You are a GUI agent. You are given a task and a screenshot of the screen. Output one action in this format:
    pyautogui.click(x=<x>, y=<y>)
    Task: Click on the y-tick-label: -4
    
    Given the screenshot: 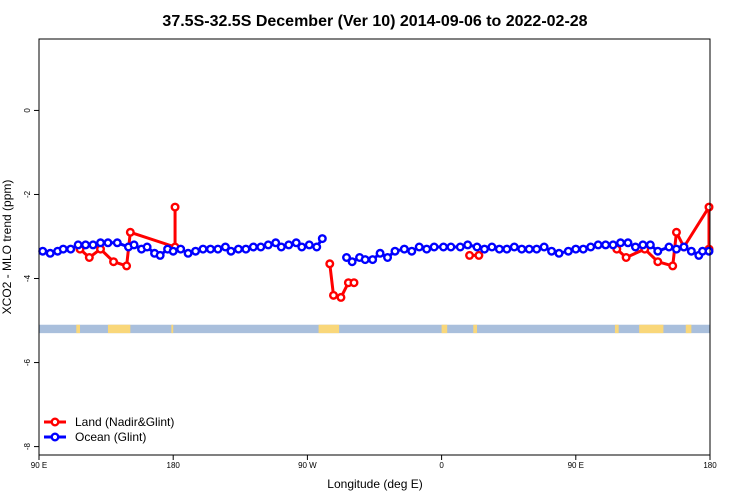 What is the action you would take?
    pyautogui.click(x=27, y=278)
    